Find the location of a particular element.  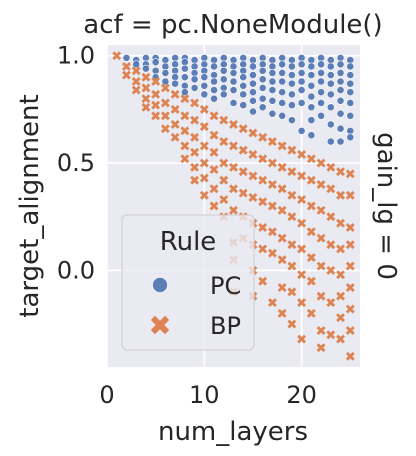

legend-title: Rule is located at coordinates (188, 242).